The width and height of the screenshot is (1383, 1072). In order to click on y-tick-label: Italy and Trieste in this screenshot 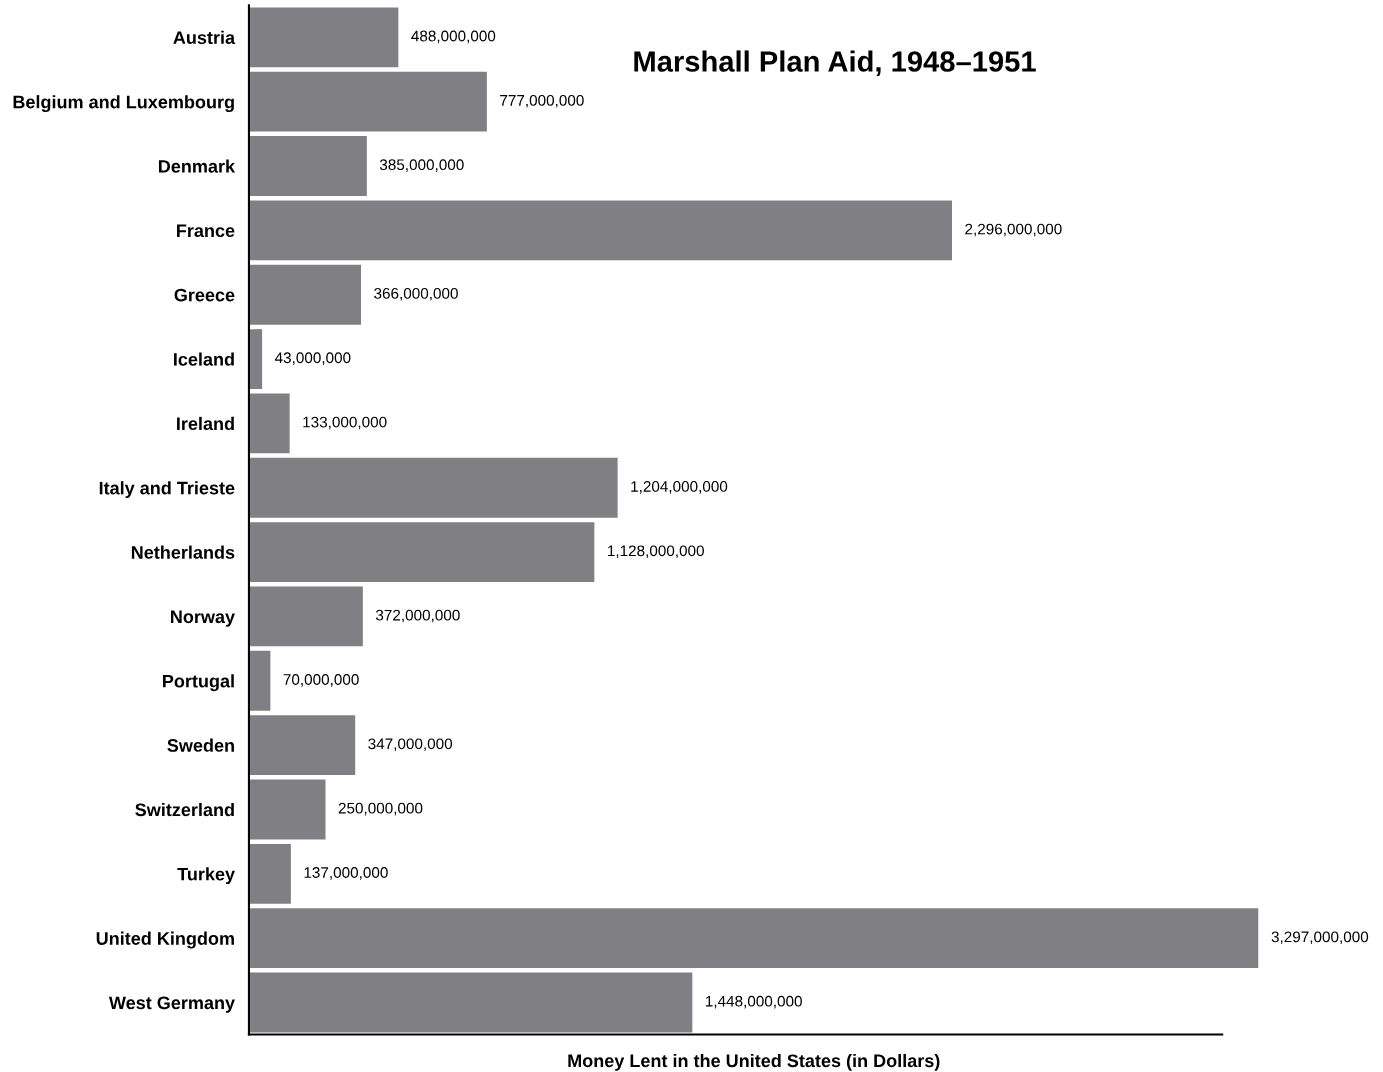, I will do `click(167, 490)`.